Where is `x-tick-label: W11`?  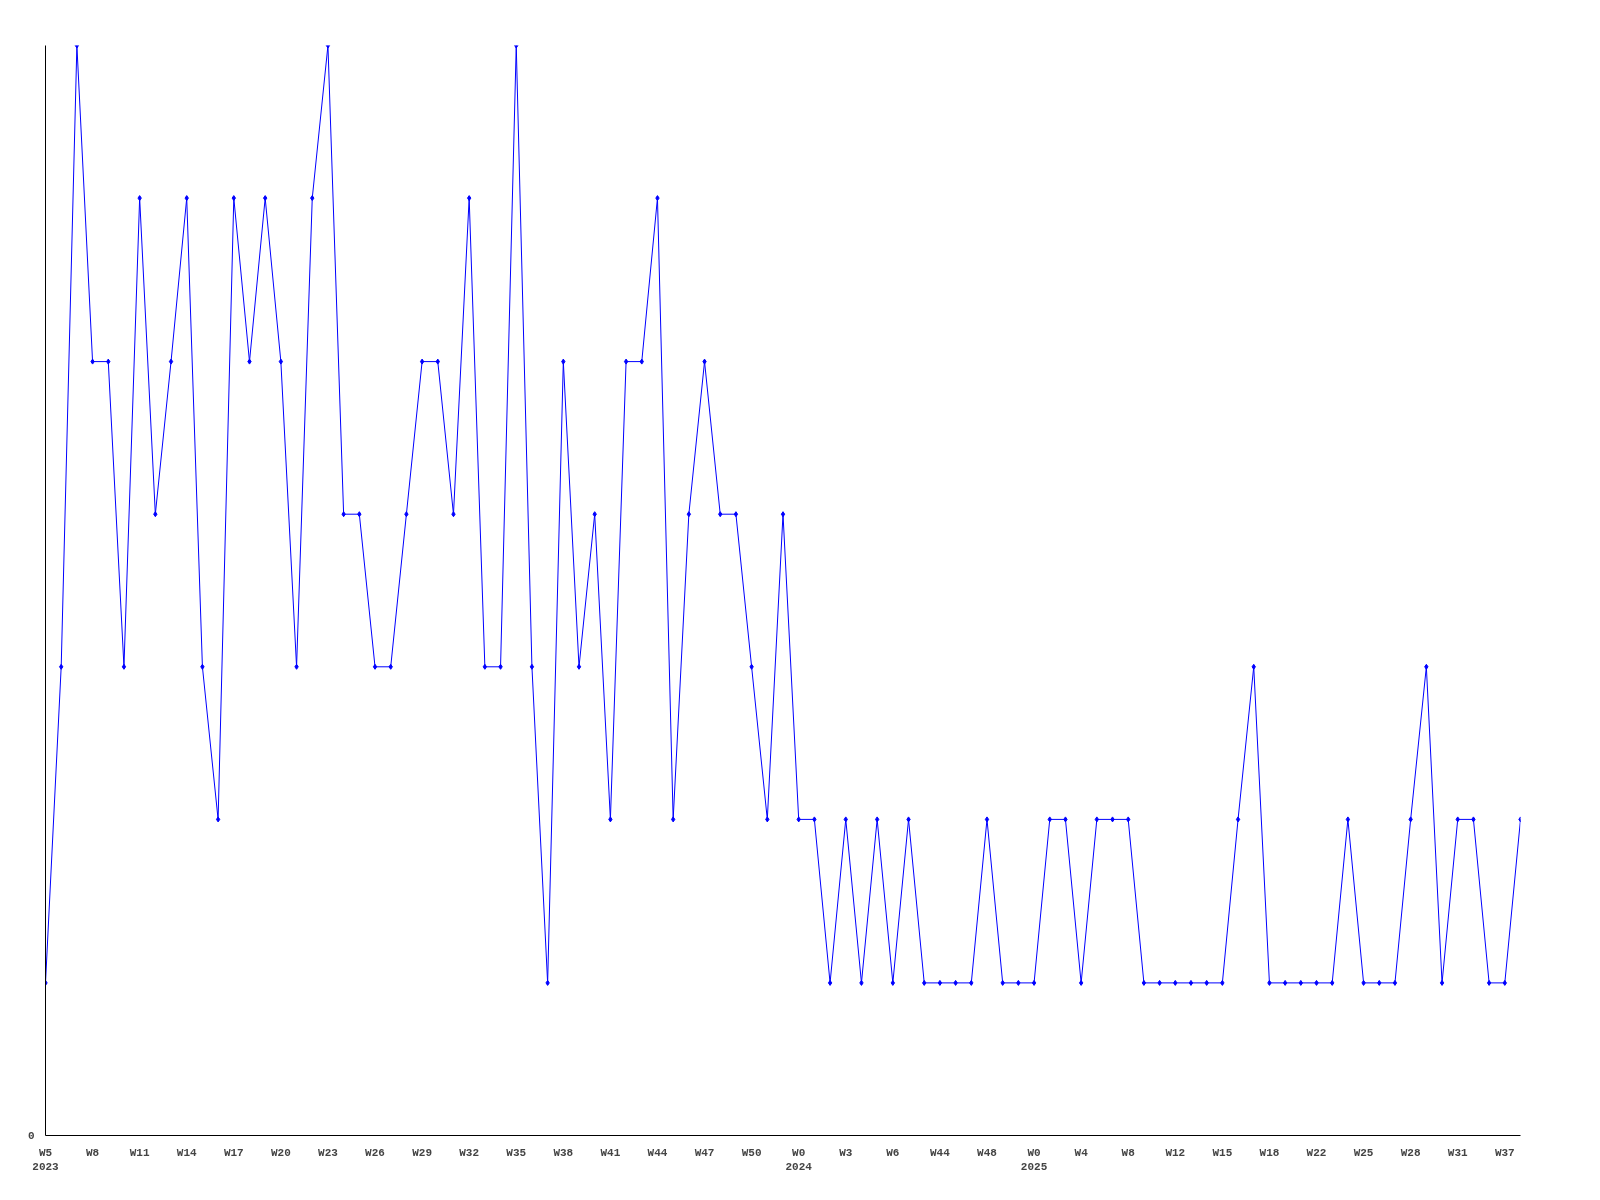
x-tick-label: W11 is located at coordinates (139, 1152).